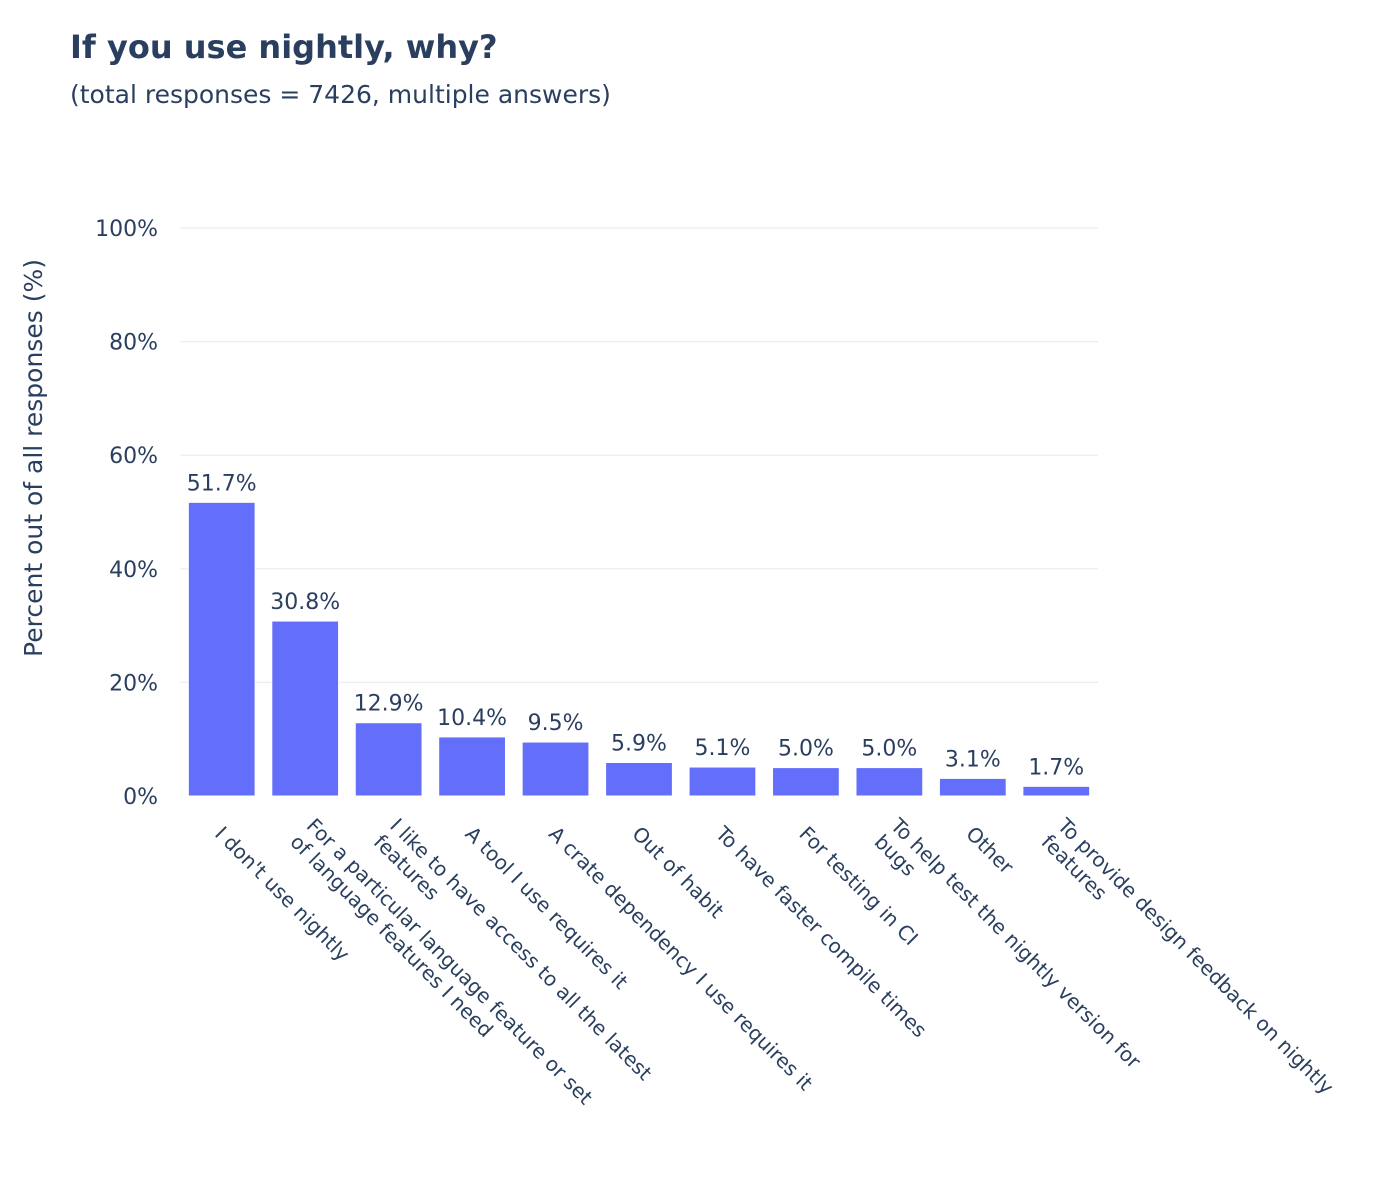 This screenshot has height=1200, width=1400. I want to click on chart-title: If you use nightly, why?, so click(284, 47).